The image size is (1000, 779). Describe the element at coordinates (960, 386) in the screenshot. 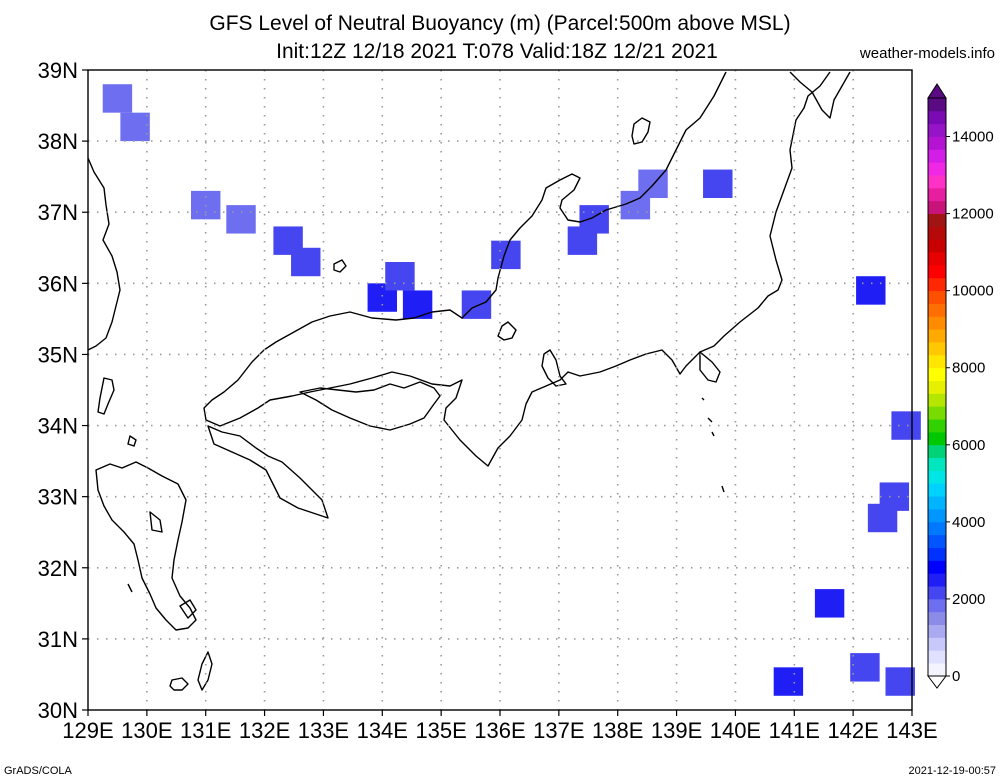

I see `colorbar: 0 2000 4000 6000 8000 10000 12000 14000` at that location.